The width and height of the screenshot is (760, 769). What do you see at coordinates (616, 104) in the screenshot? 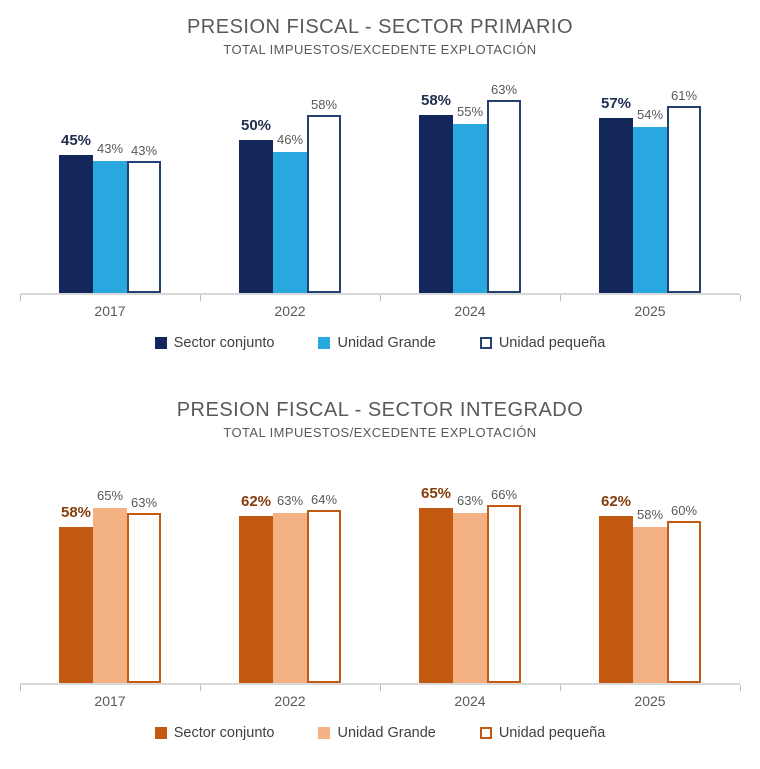
I see `value-label: 57%` at bounding box center [616, 104].